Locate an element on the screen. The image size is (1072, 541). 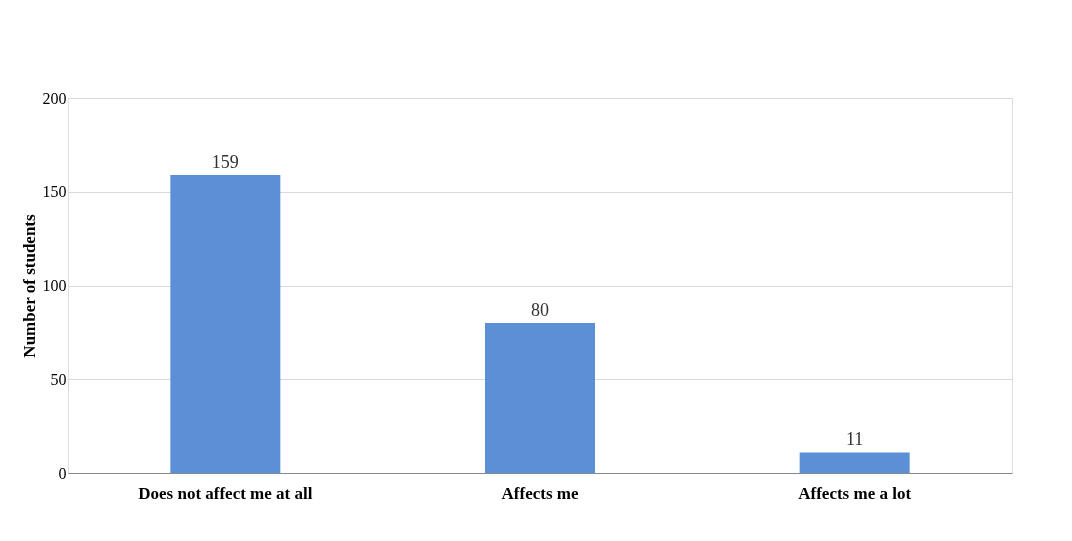
x-tick-label: Affects me is located at coordinates (540, 493).